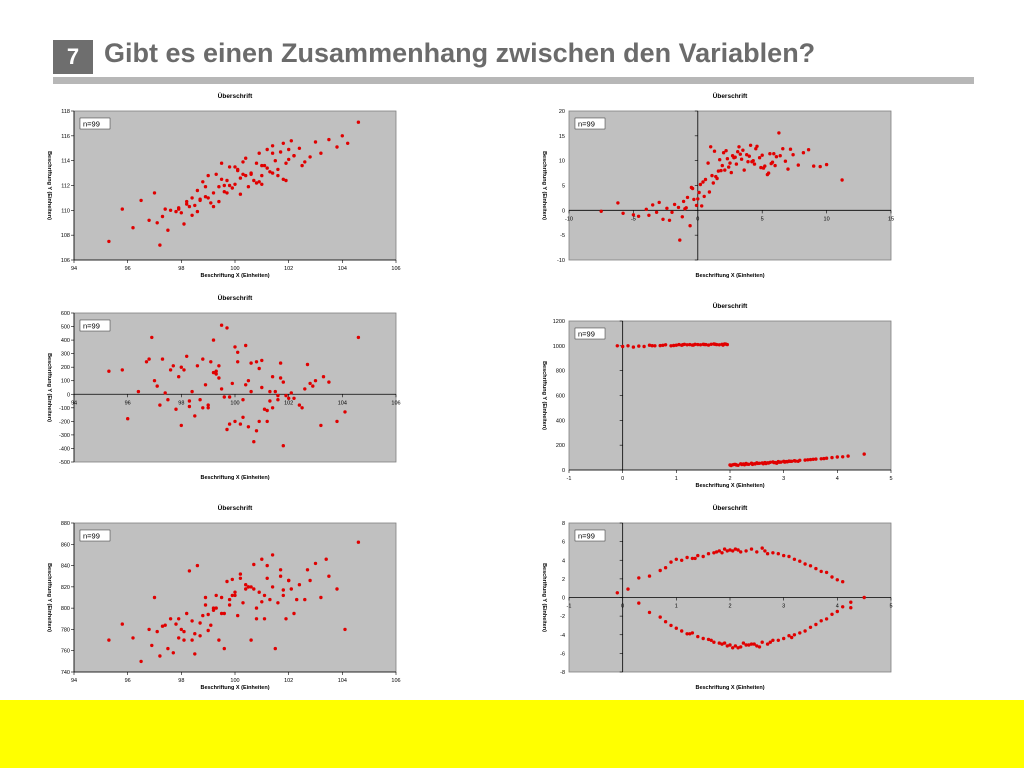 Image resolution: width=1024 pixels, height=768 pixels. I want to click on x-tick-label: 102, so click(288, 269).